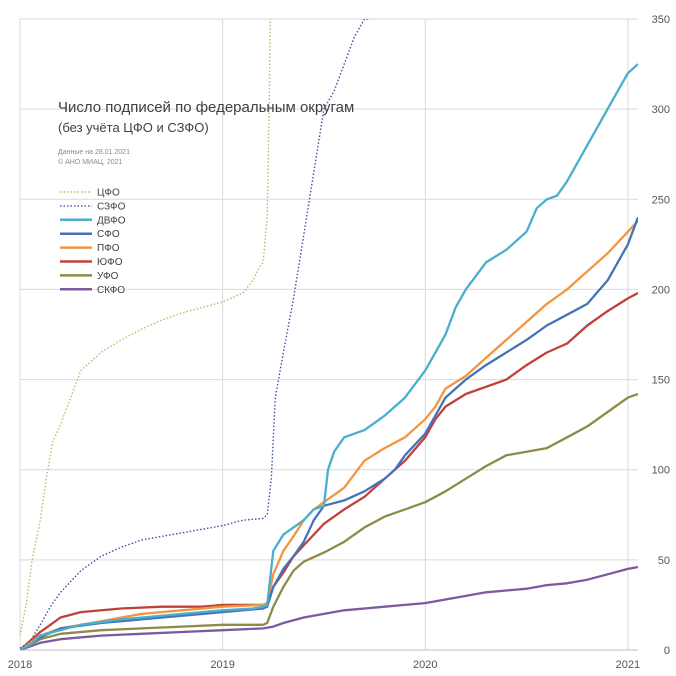 This screenshot has height=676, width=676. Describe the element at coordinates (664, 561) in the screenshot. I see `y-tick-label-50: 50` at that location.